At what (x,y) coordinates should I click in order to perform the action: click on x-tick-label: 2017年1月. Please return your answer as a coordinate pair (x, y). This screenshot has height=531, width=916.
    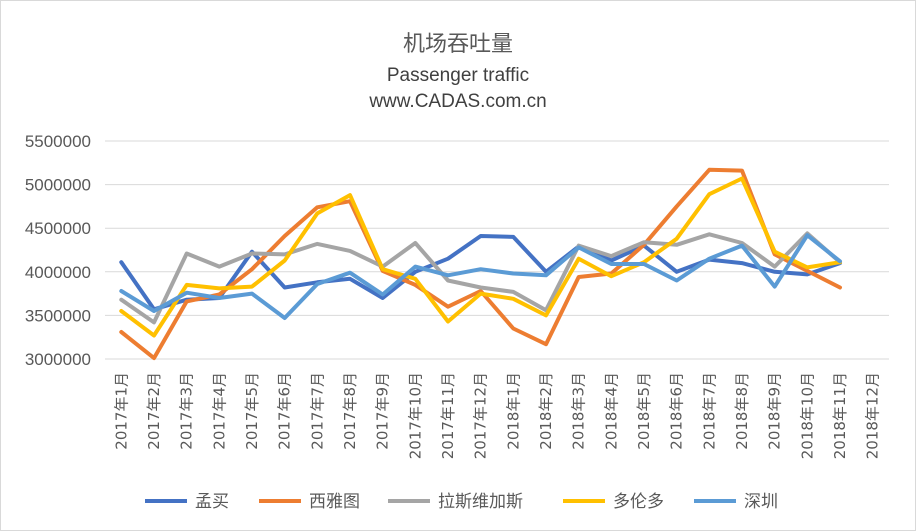
    Looking at the image, I should click on (121, 411).